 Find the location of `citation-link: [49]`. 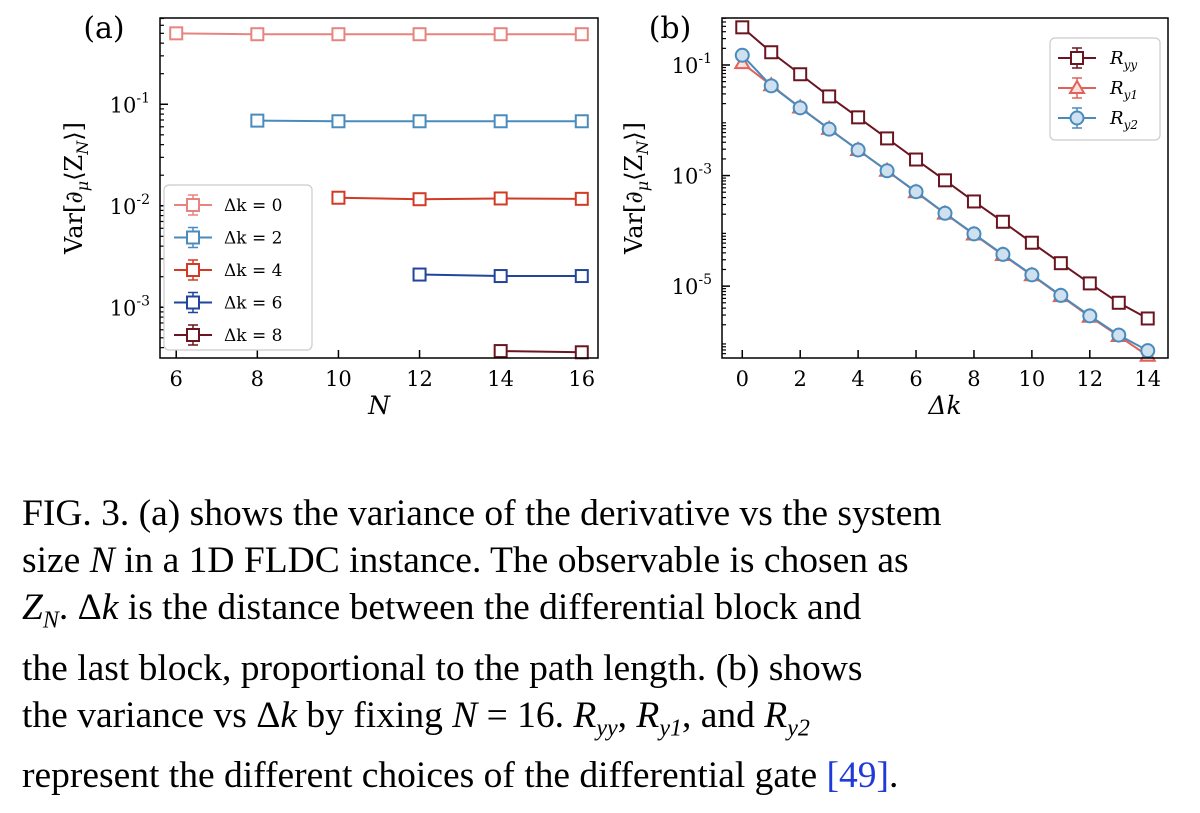

citation-link: [49] is located at coordinates (857, 775).